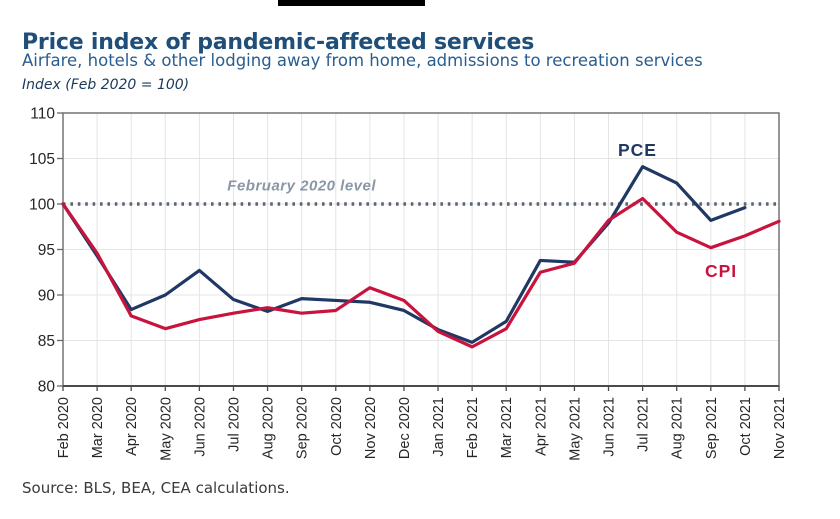 Image resolution: width=840 pixels, height=519 pixels. Describe the element at coordinates (47, 296) in the screenshot. I see `y-tick-label: 90` at that location.